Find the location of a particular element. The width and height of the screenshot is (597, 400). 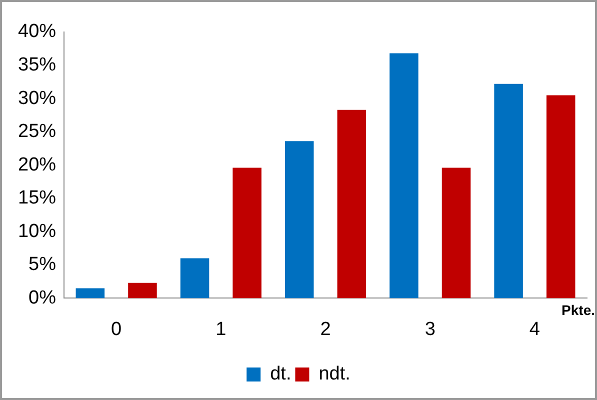

y-tick-label: 0% is located at coordinates (42, 297).